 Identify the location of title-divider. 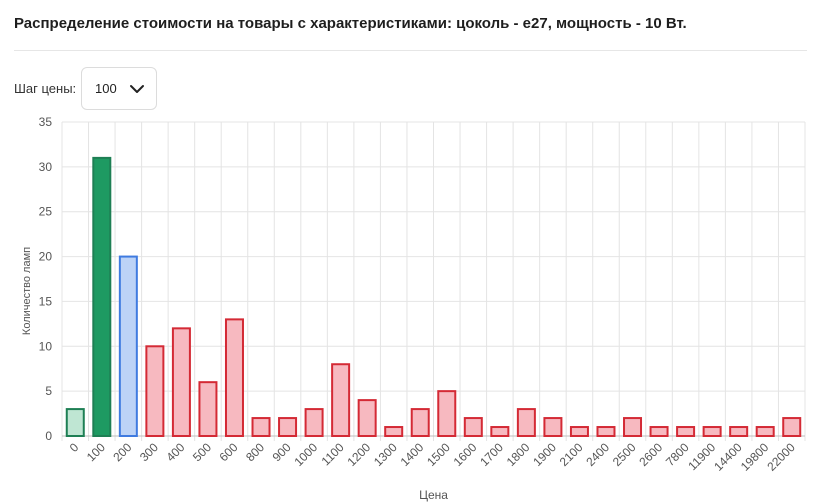
(410, 50).